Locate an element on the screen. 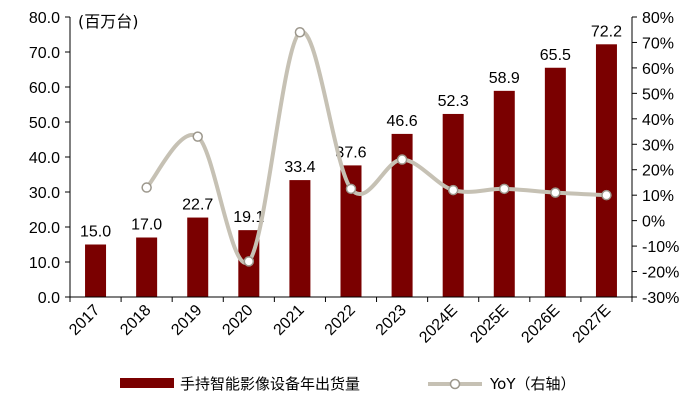 This screenshot has width=700, height=401. x-tick-label: 2019 is located at coordinates (186, 320).